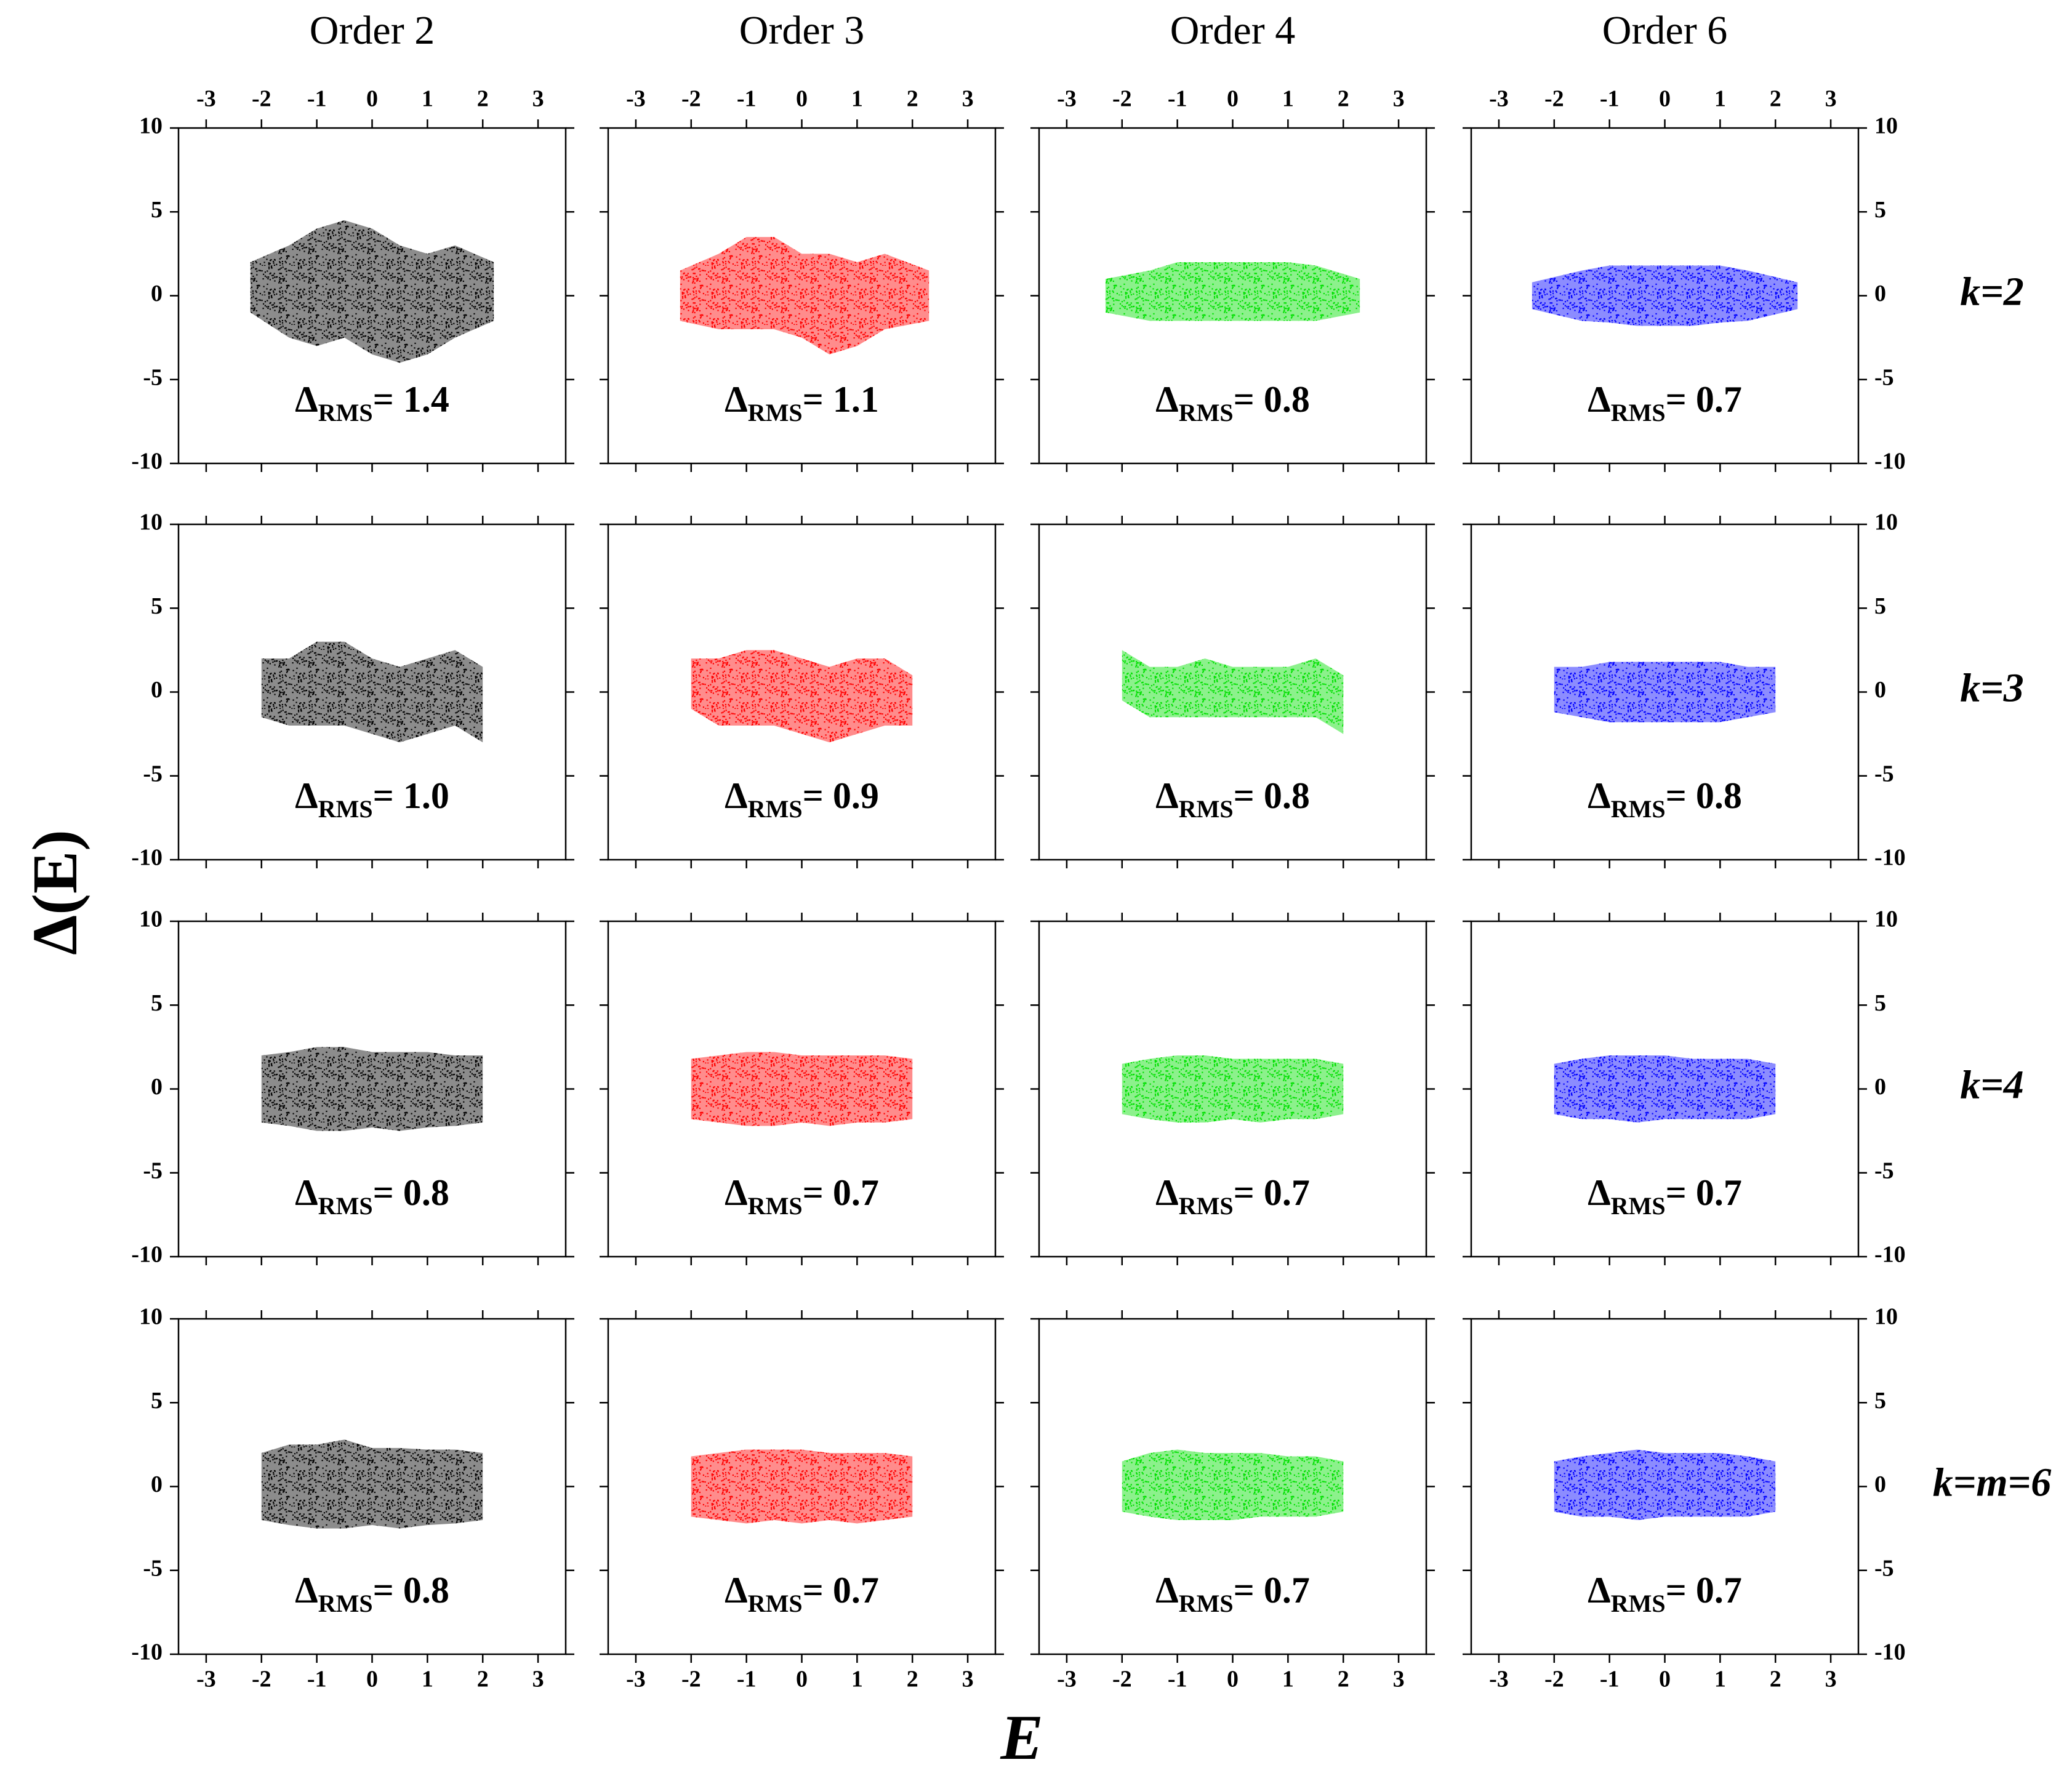 This screenshot has height=1789, width=2072. What do you see at coordinates (1992, 292) in the screenshot?
I see `row-label: k=2` at bounding box center [1992, 292].